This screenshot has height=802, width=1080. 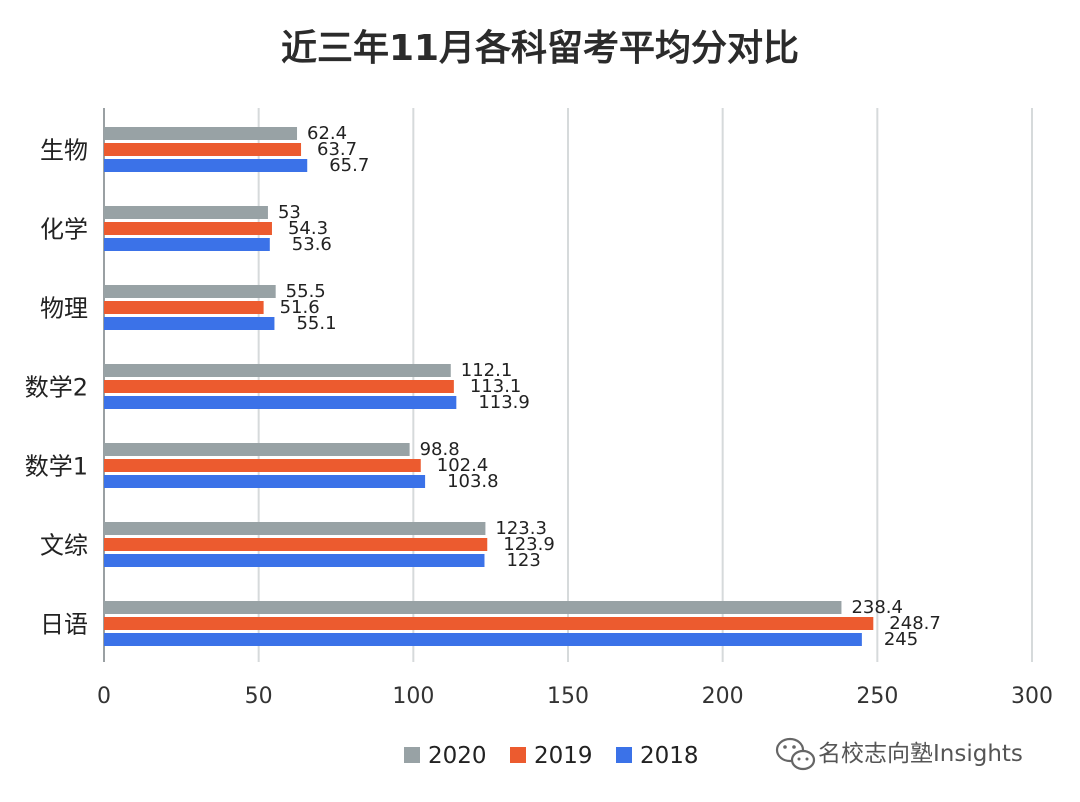 What do you see at coordinates (669, 756) in the screenshot?
I see `legend-label-2018: 2018` at bounding box center [669, 756].